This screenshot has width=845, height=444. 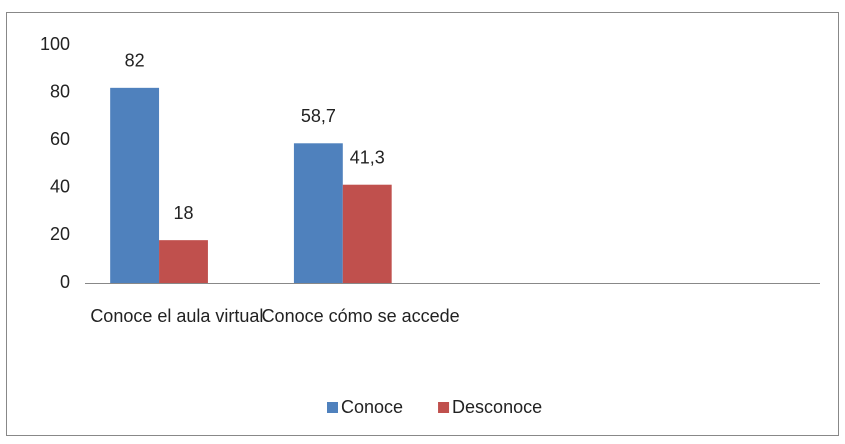 I want to click on x-tick-label-box: Conoce el aula virtual, so click(x=177, y=316).